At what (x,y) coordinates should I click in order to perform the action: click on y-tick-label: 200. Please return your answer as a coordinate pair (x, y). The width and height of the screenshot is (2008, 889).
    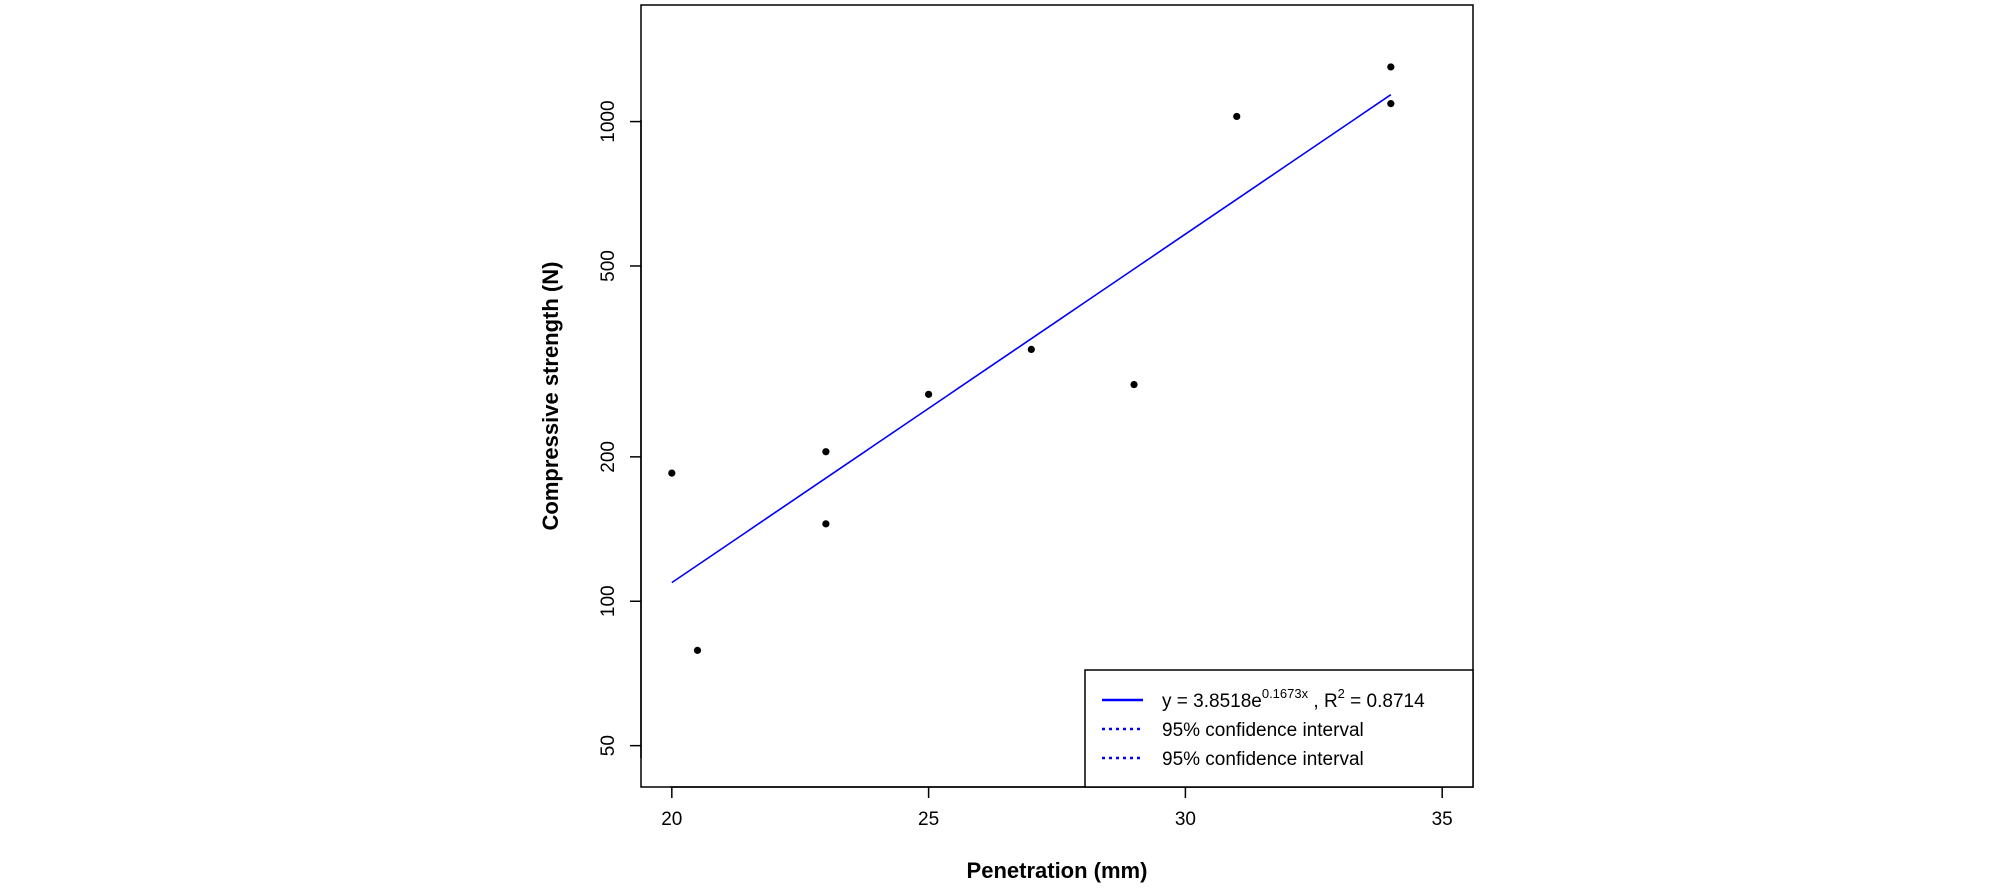
    Looking at the image, I should click on (608, 457).